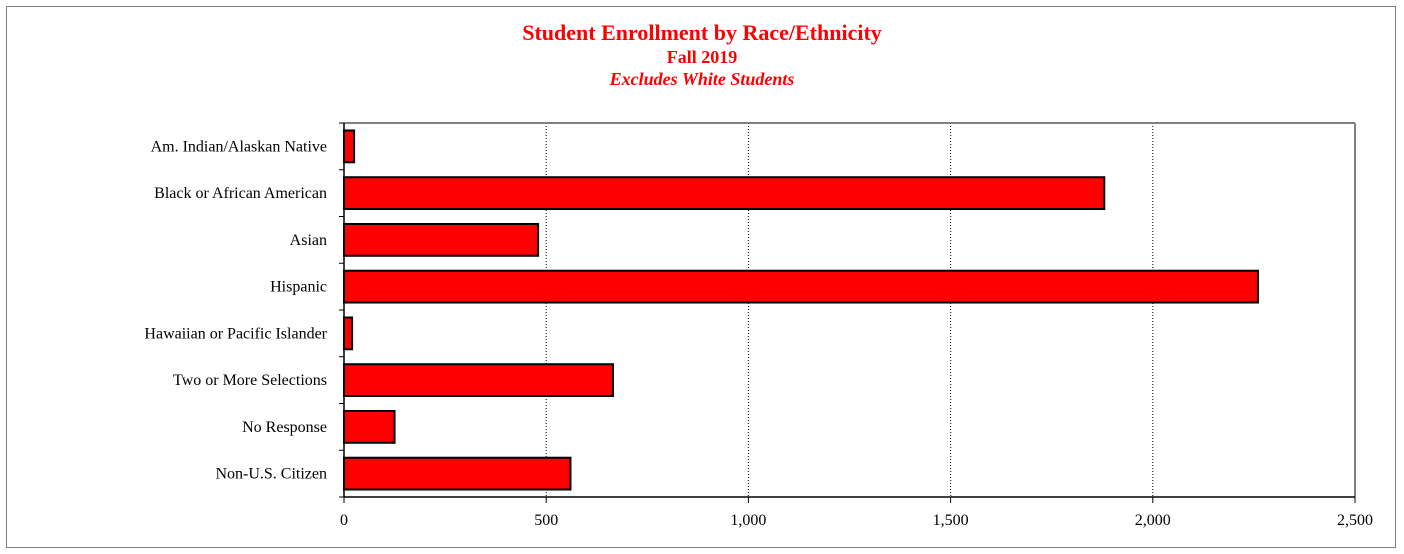 This screenshot has width=1404, height=554. Describe the element at coordinates (308, 240) in the screenshot. I see `category-label: Asian` at that location.